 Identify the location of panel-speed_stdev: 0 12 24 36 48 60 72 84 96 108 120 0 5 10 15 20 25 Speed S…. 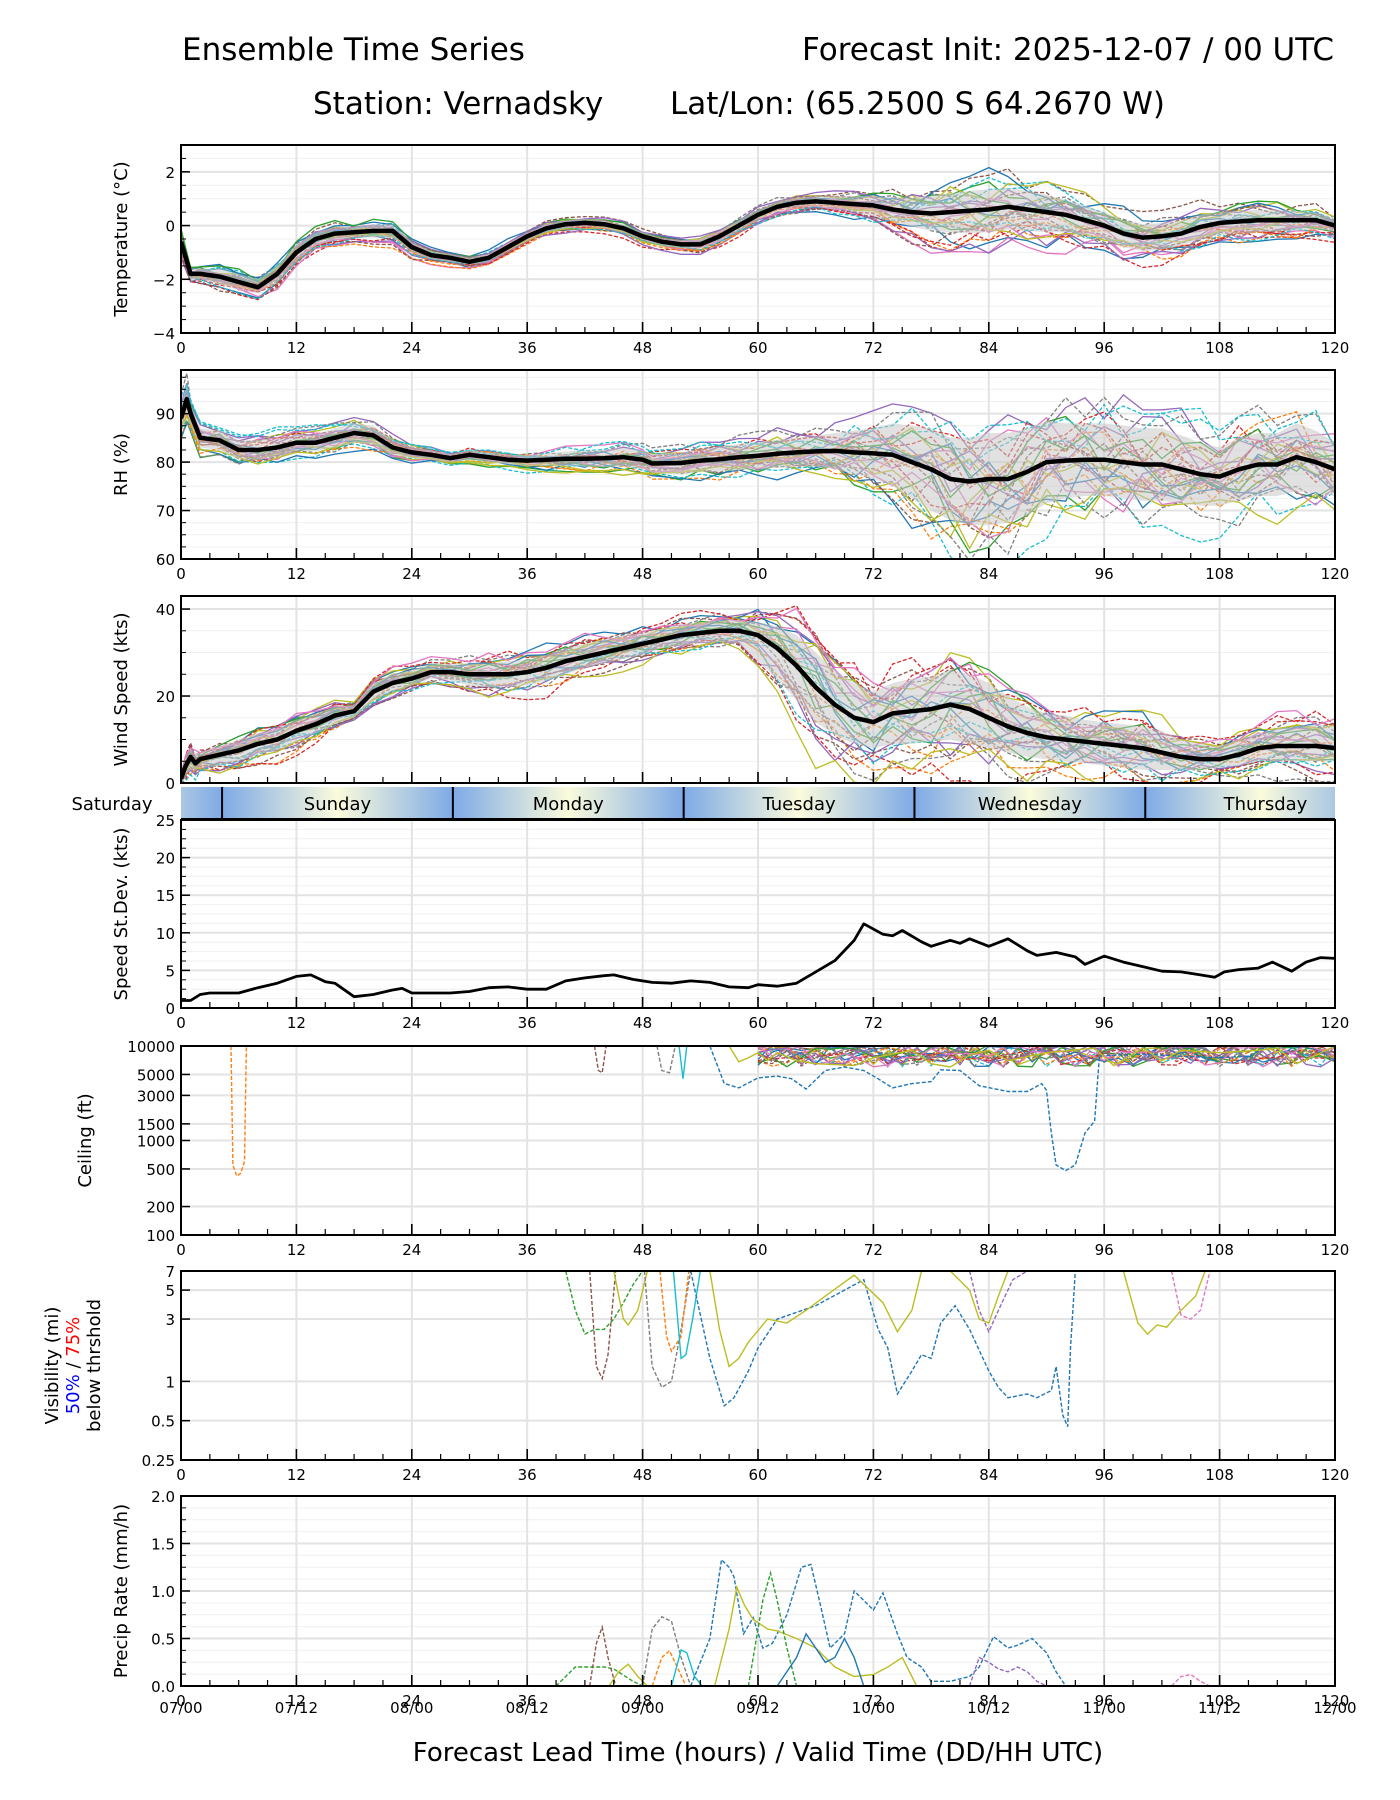
(730, 922).